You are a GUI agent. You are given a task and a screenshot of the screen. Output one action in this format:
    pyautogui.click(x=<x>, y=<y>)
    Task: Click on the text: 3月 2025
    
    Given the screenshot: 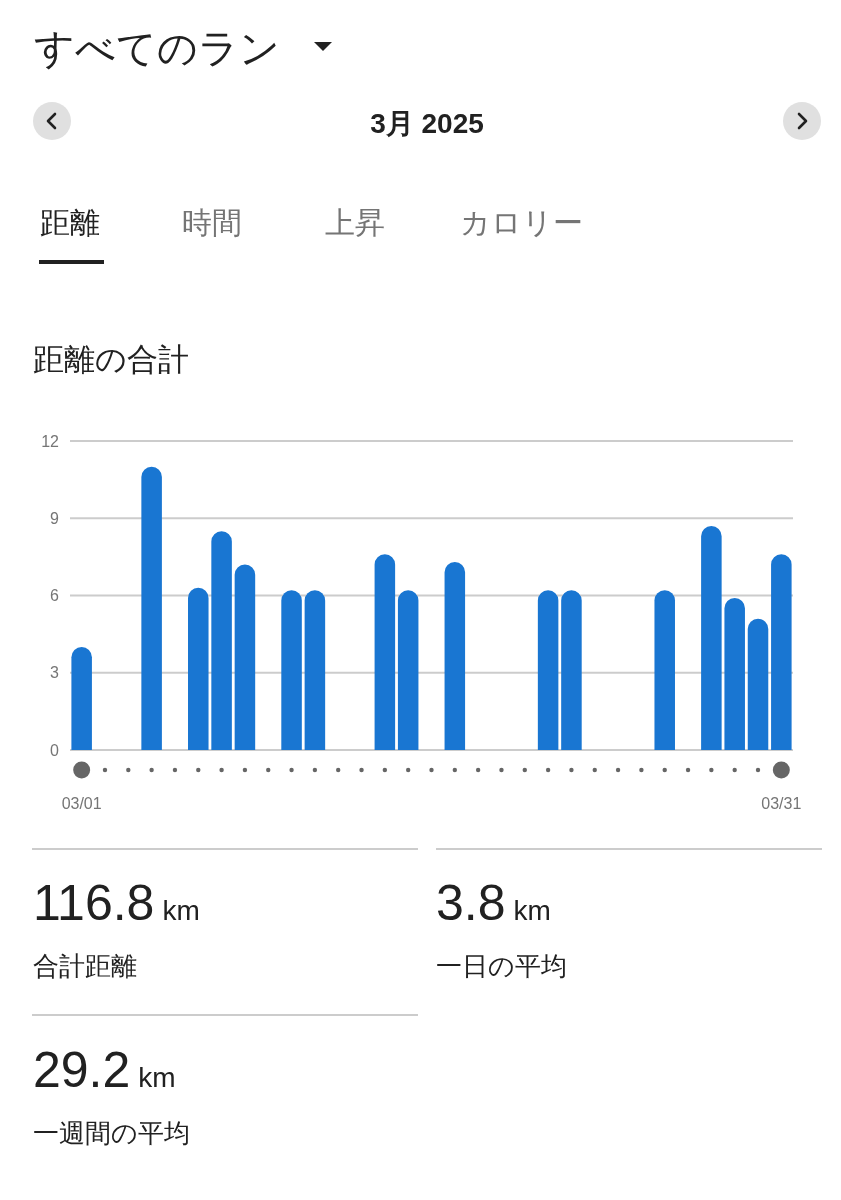 What is the action you would take?
    pyautogui.click(x=427, y=123)
    